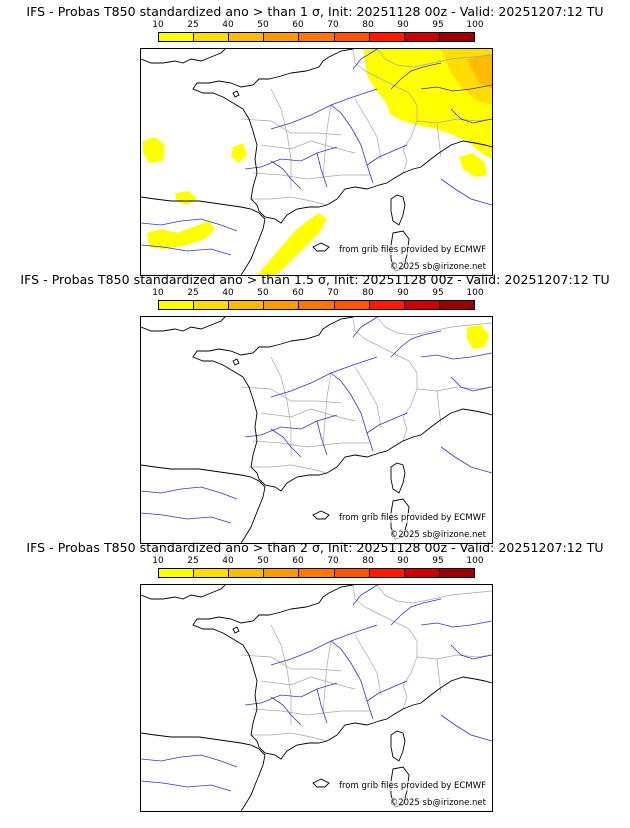 This screenshot has height=828, width=630. What do you see at coordinates (478, 337) in the screenshot?
I see `probability-field` at bounding box center [478, 337].